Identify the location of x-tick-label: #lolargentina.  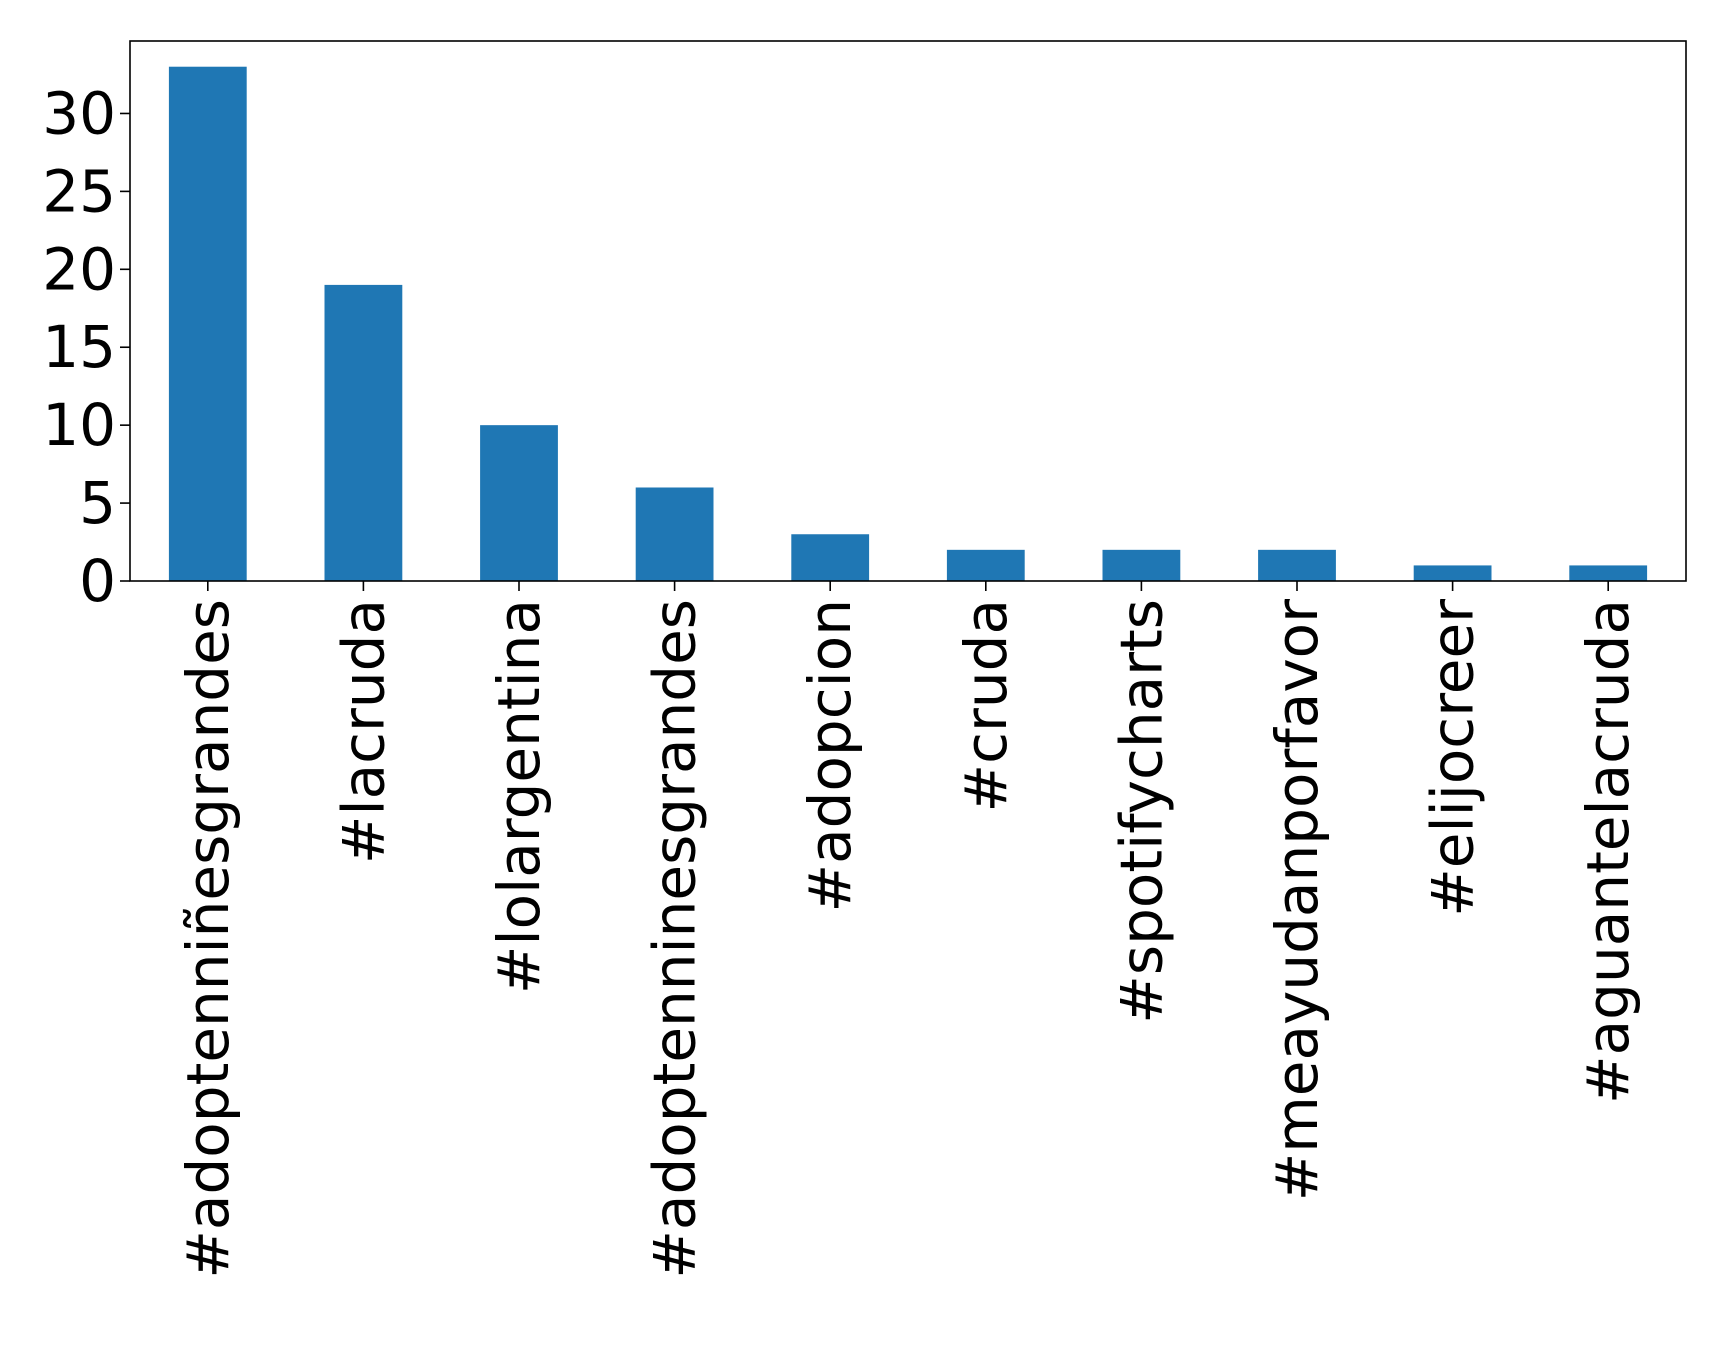
(519, 796).